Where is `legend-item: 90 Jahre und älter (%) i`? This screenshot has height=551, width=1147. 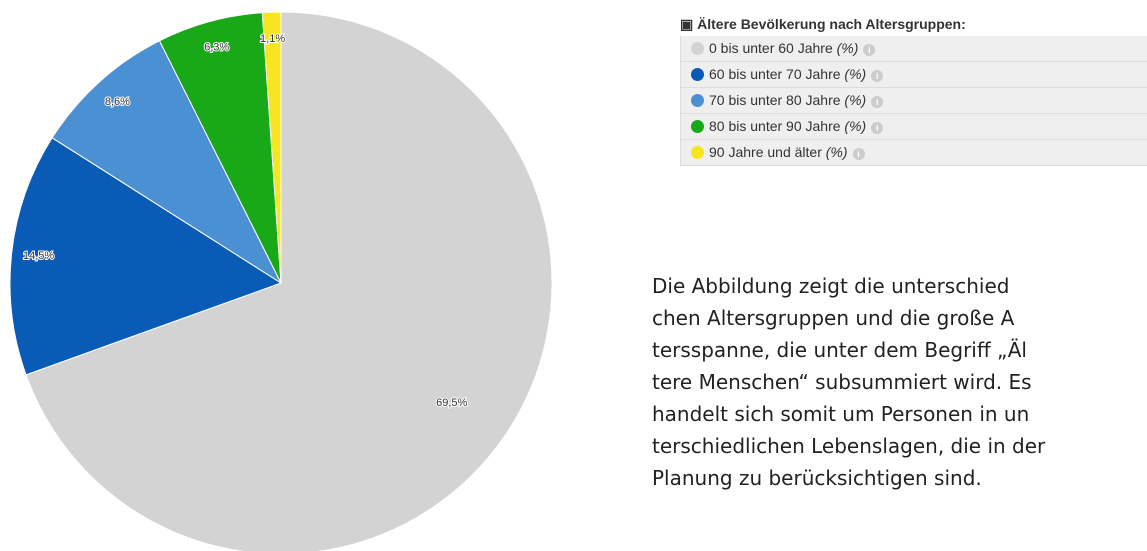 legend-item: 90 Jahre und älter (%) i is located at coordinates (913, 153).